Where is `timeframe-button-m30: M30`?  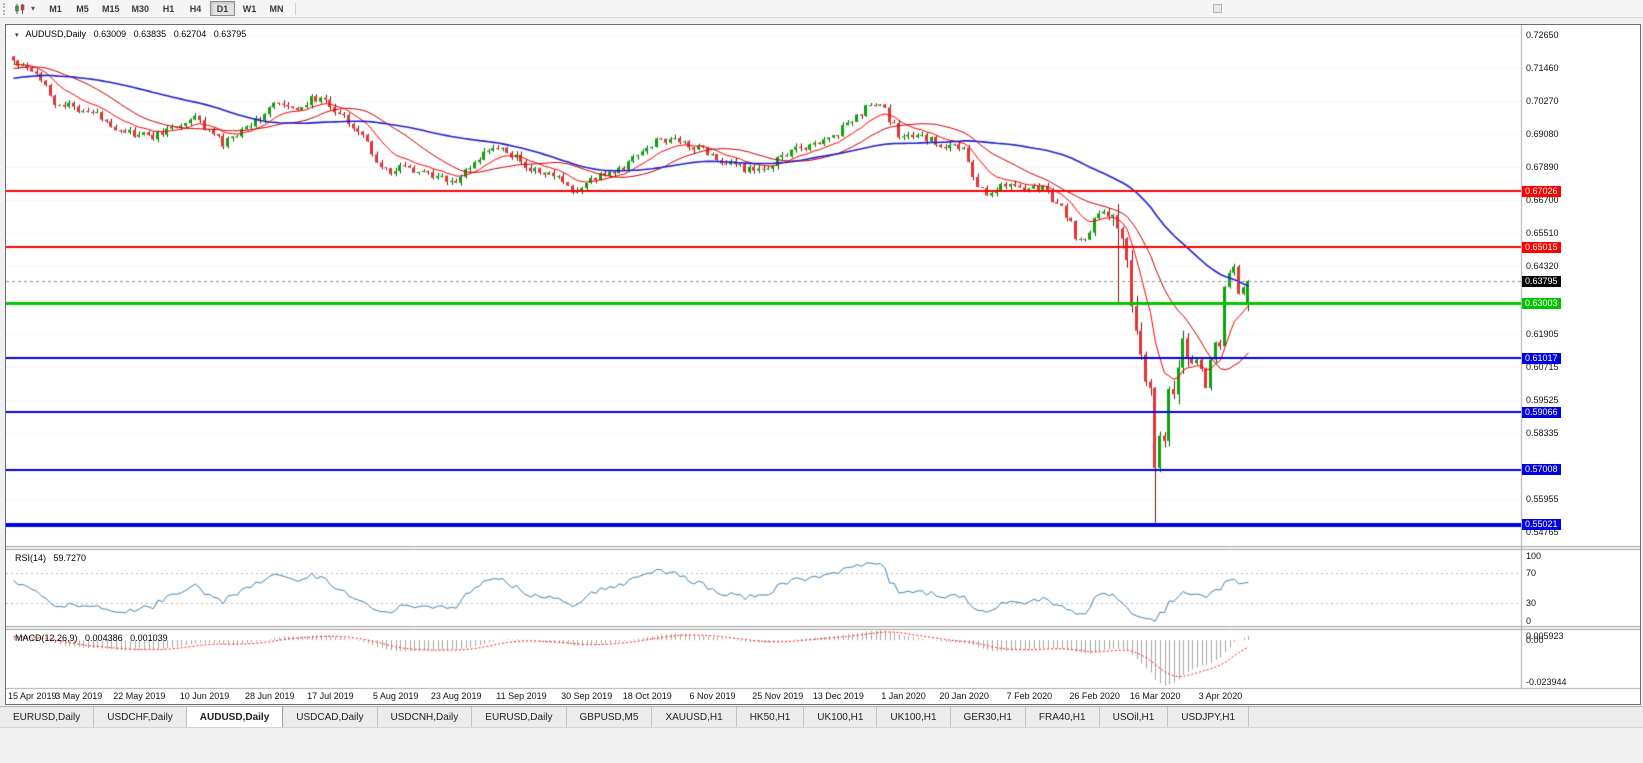
timeframe-button-m30: M30 is located at coordinates (140, 8).